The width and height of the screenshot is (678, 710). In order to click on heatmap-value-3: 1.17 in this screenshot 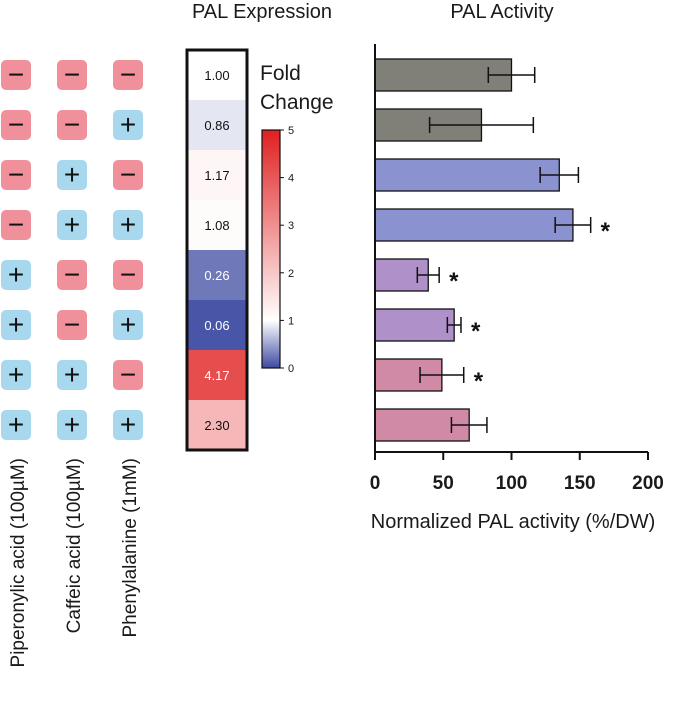, I will do `click(216, 175)`.